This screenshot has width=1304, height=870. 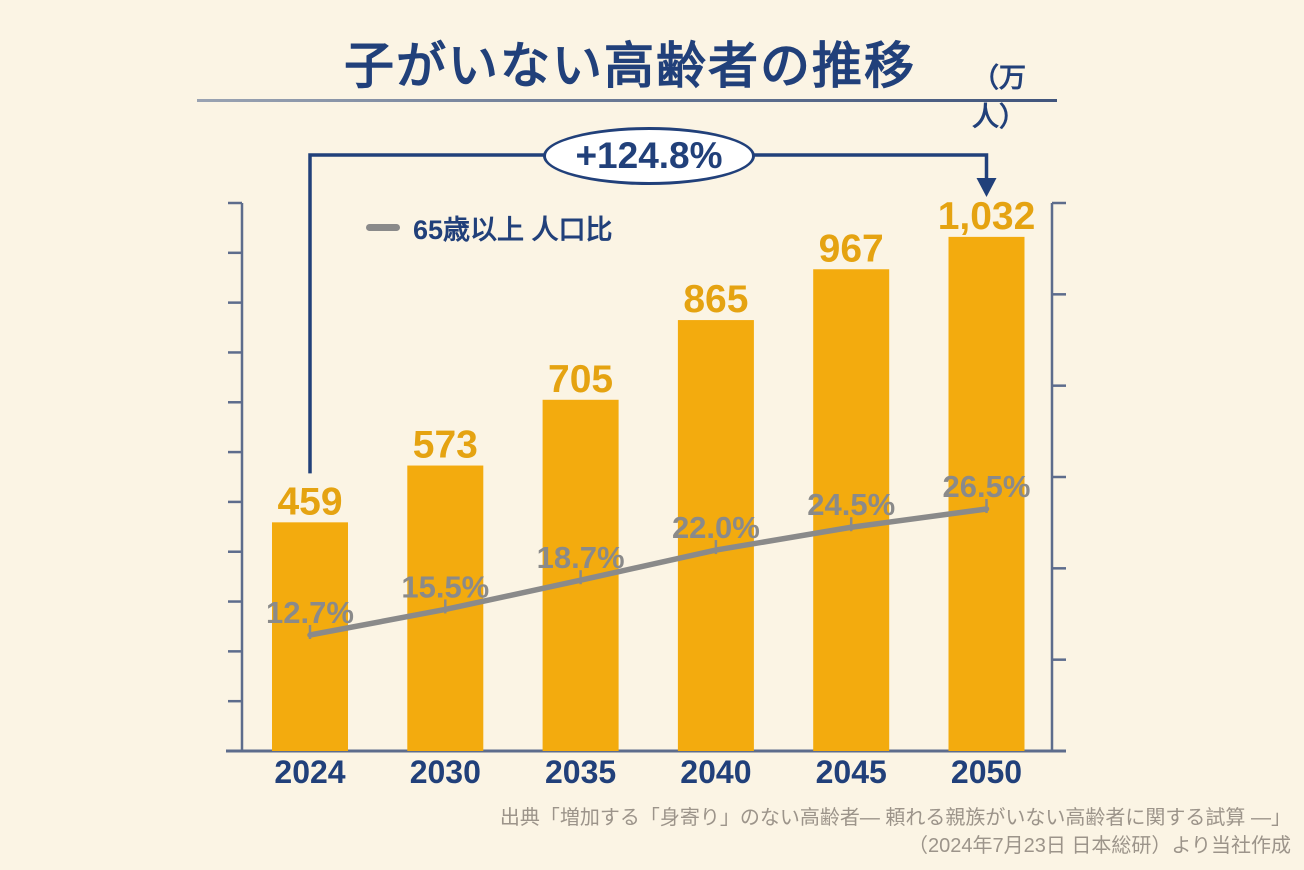 I want to click on line-point-label: 18.7%, so click(x=581, y=557).